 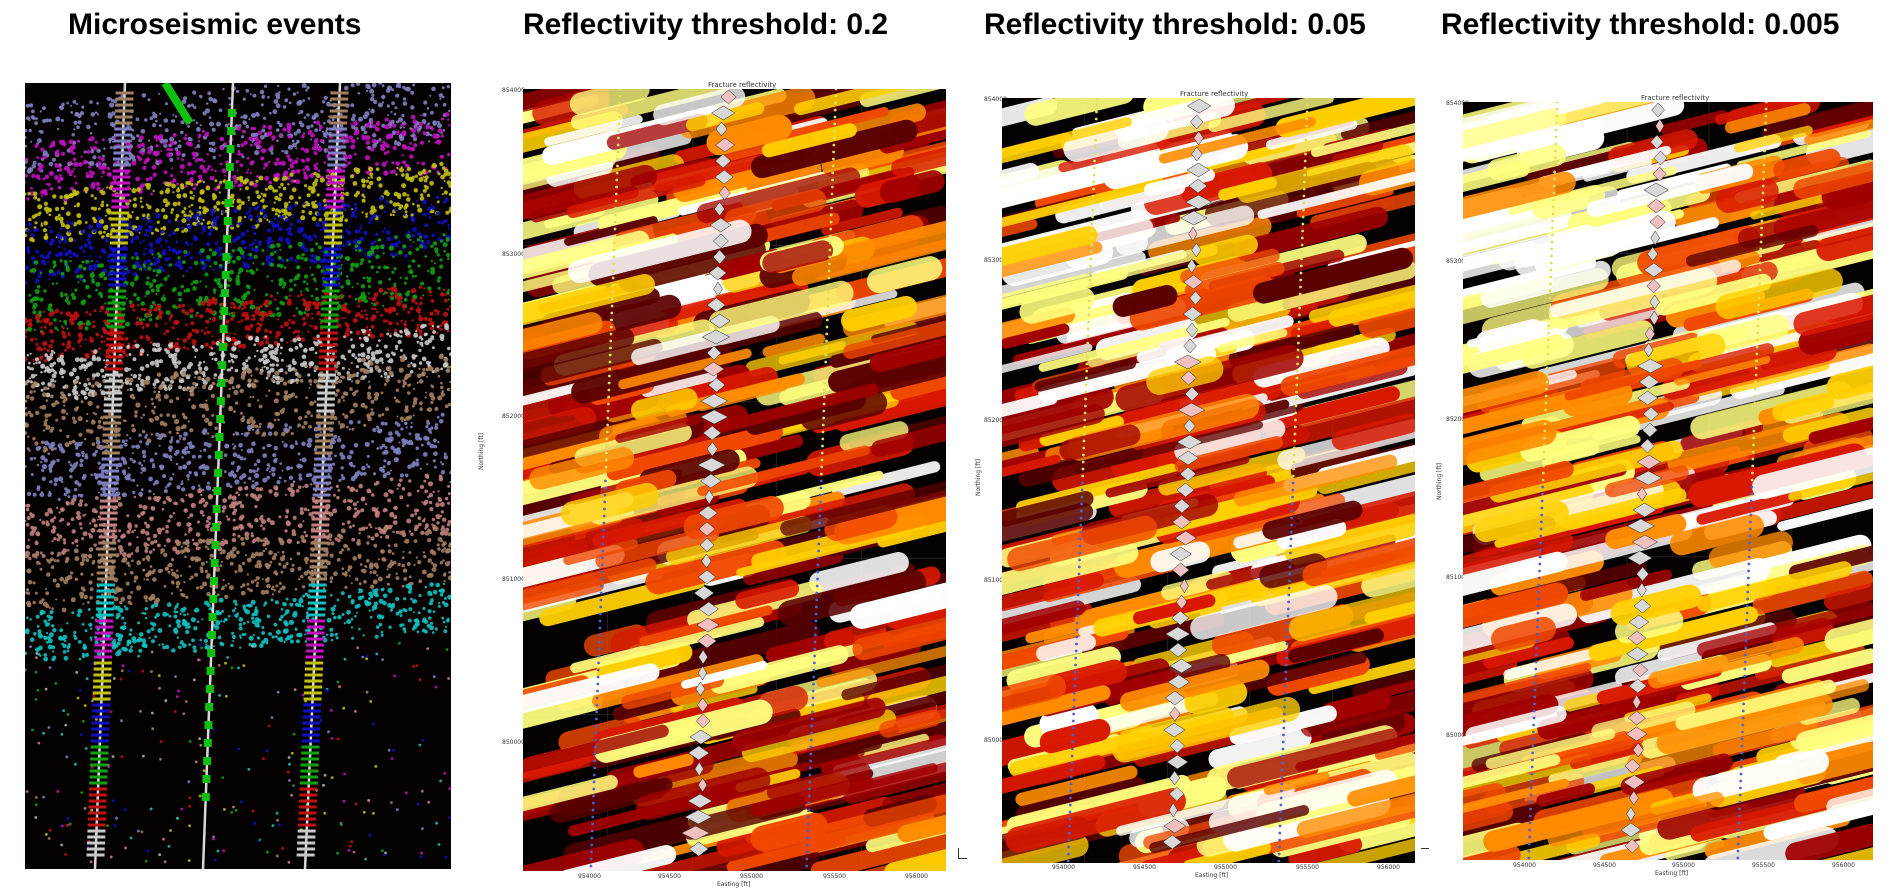 What do you see at coordinates (706, 24) in the screenshot?
I see `panel-title-threshold-02: Reflectivity threshold: 0.2` at bounding box center [706, 24].